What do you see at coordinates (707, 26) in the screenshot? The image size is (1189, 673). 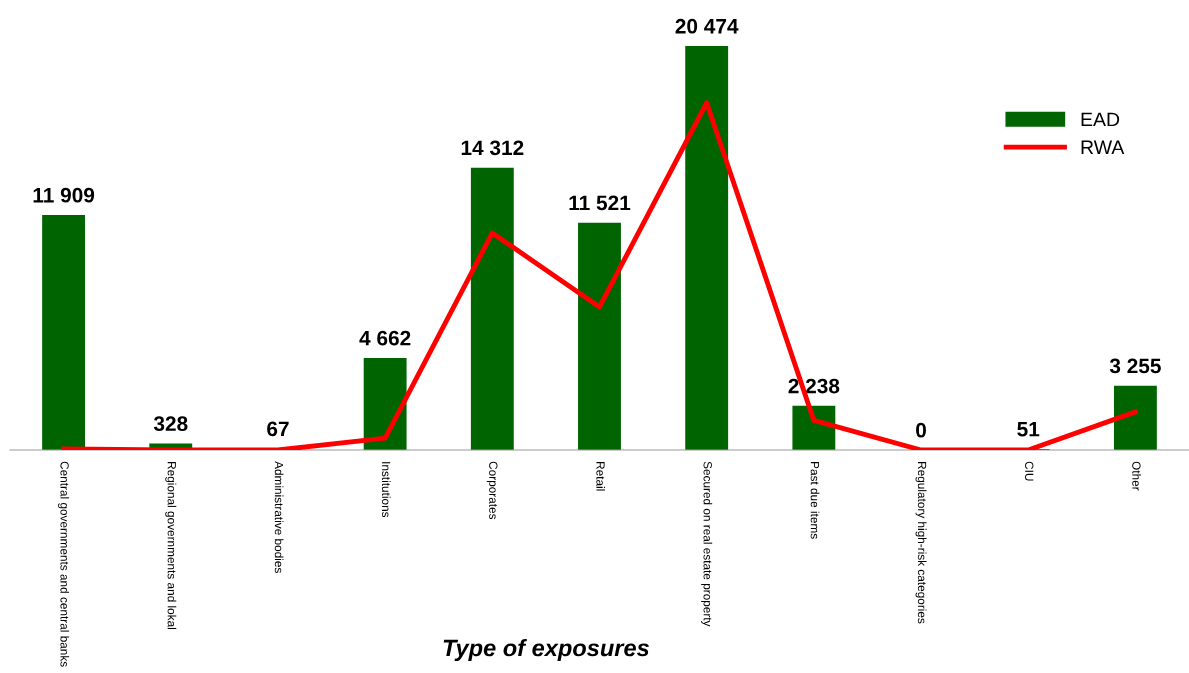 I see `data-label: 20 474` at bounding box center [707, 26].